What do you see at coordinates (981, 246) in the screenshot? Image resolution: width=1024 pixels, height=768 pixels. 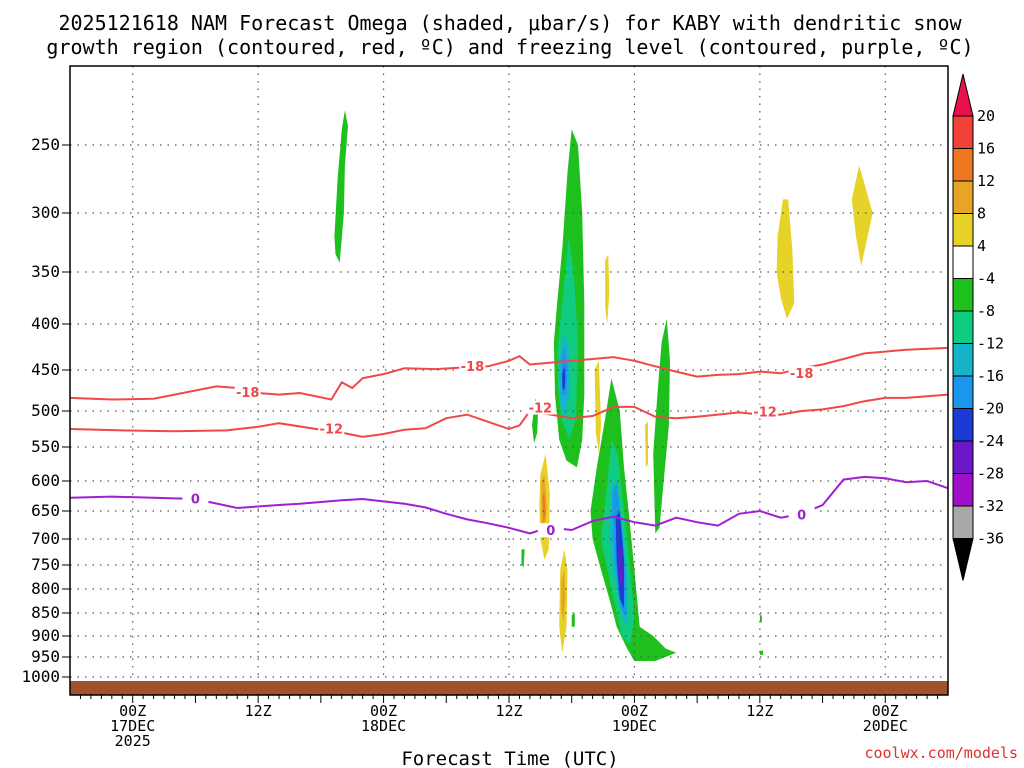 I see `colorbar-label: 4` at bounding box center [981, 246].